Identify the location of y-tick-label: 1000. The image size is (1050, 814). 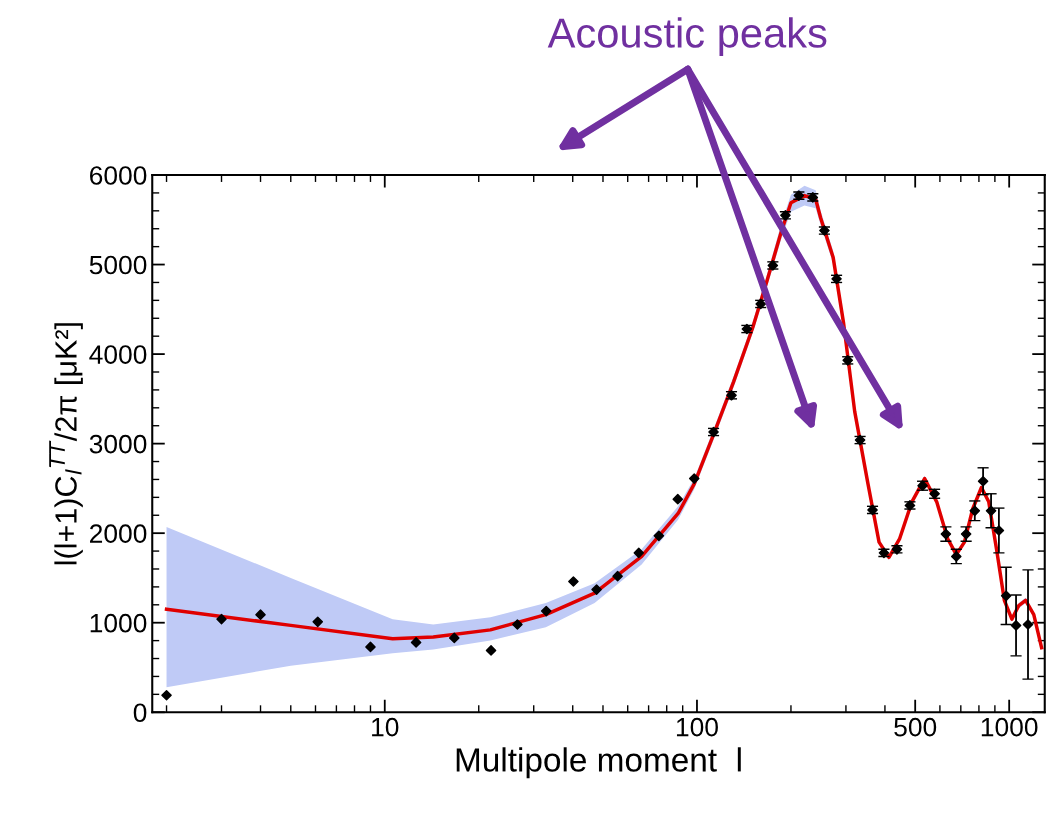
(118, 623).